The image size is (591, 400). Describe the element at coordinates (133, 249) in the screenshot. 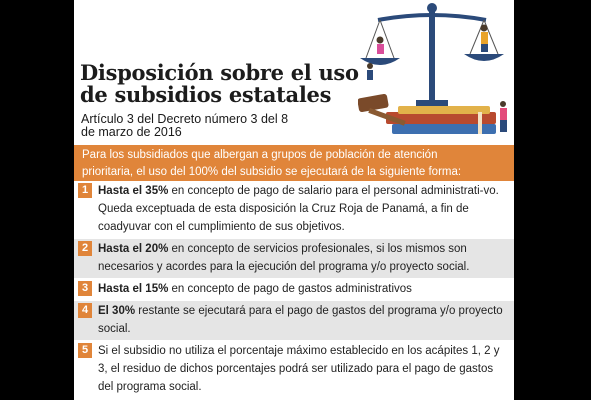

I see `item-highlight: Hasta el 20%` at that location.